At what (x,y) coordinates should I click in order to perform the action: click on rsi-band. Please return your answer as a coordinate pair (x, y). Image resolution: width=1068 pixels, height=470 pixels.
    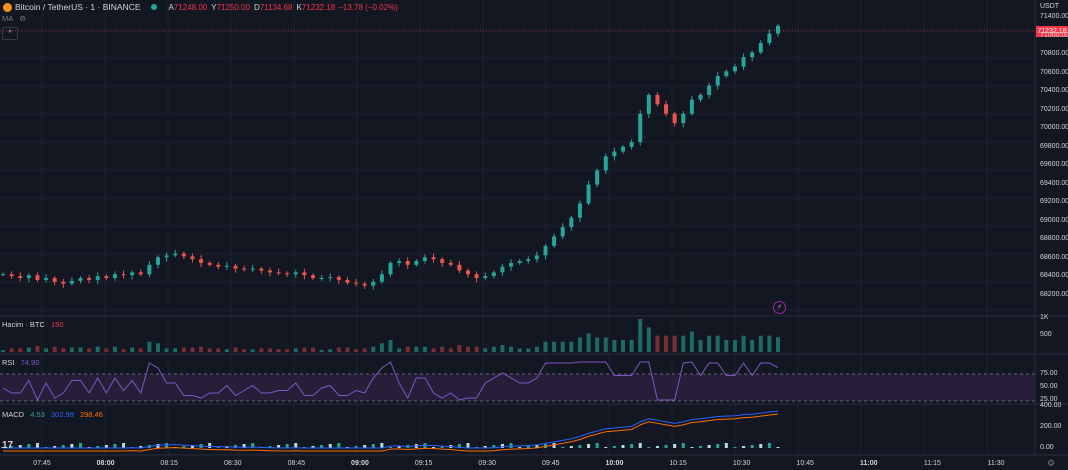
    Looking at the image, I should click on (517, 387).